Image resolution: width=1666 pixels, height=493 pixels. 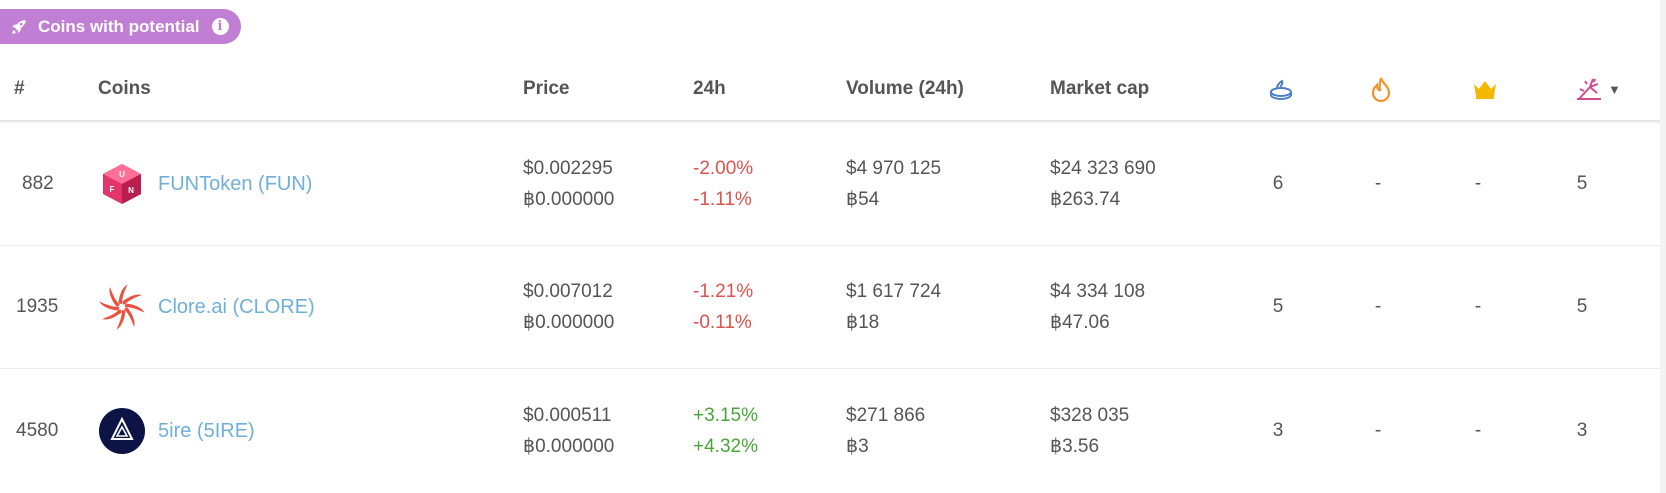 What do you see at coordinates (723, 307) in the screenshot?
I see `change-cell: -1.21% -0.11%` at bounding box center [723, 307].